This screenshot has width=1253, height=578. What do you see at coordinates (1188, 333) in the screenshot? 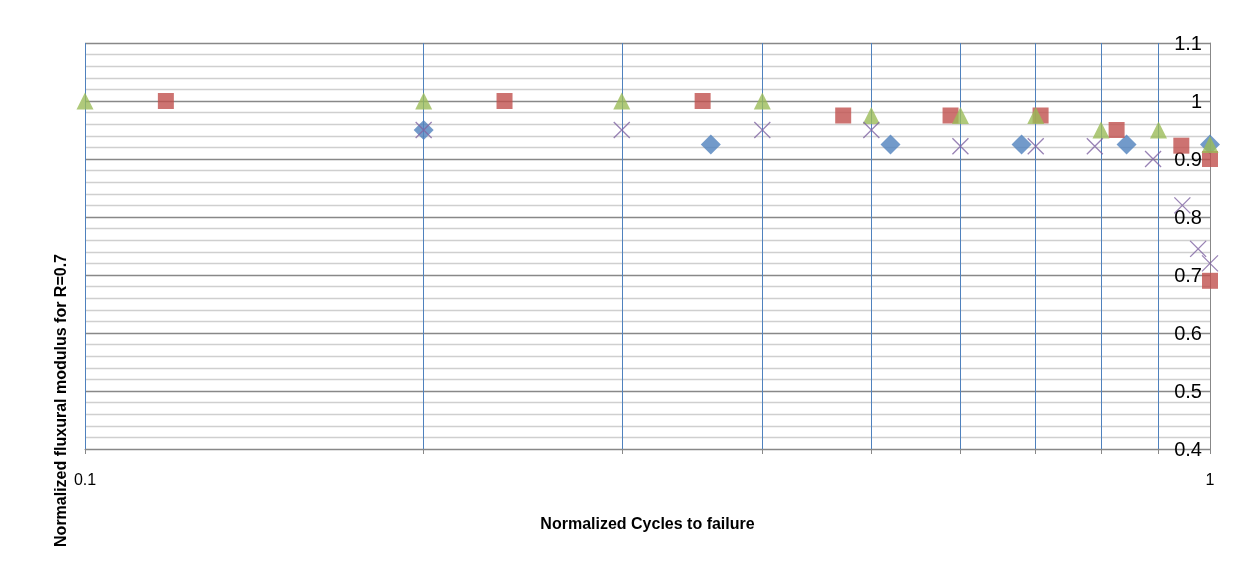
I see `y-tick-label: 0.6` at bounding box center [1188, 333].